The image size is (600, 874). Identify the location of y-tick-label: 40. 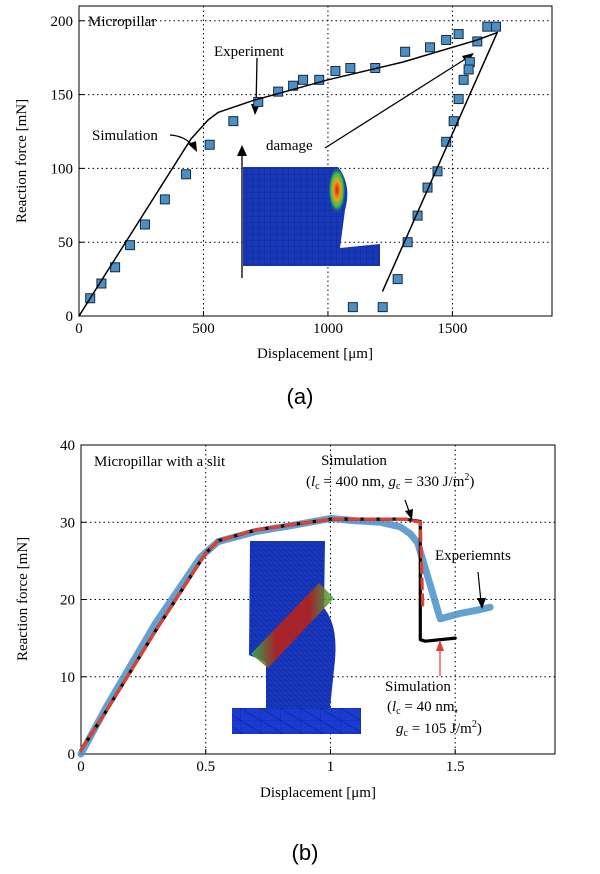
(67, 446).